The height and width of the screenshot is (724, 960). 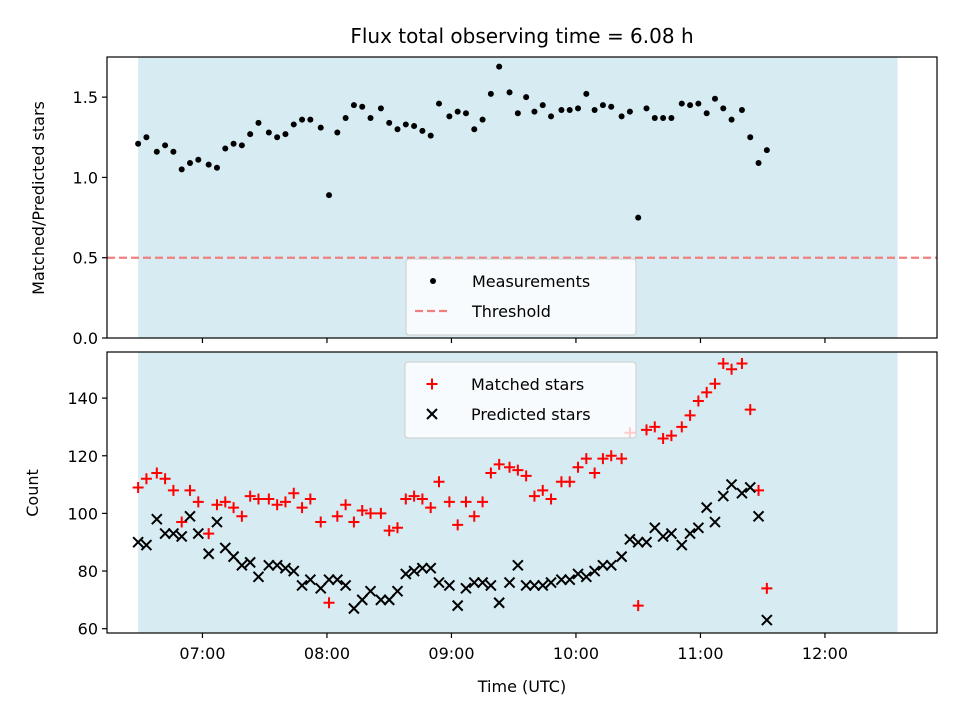 What do you see at coordinates (531, 281) in the screenshot?
I see `legend-label: Measurements` at bounding box center [531, 281].